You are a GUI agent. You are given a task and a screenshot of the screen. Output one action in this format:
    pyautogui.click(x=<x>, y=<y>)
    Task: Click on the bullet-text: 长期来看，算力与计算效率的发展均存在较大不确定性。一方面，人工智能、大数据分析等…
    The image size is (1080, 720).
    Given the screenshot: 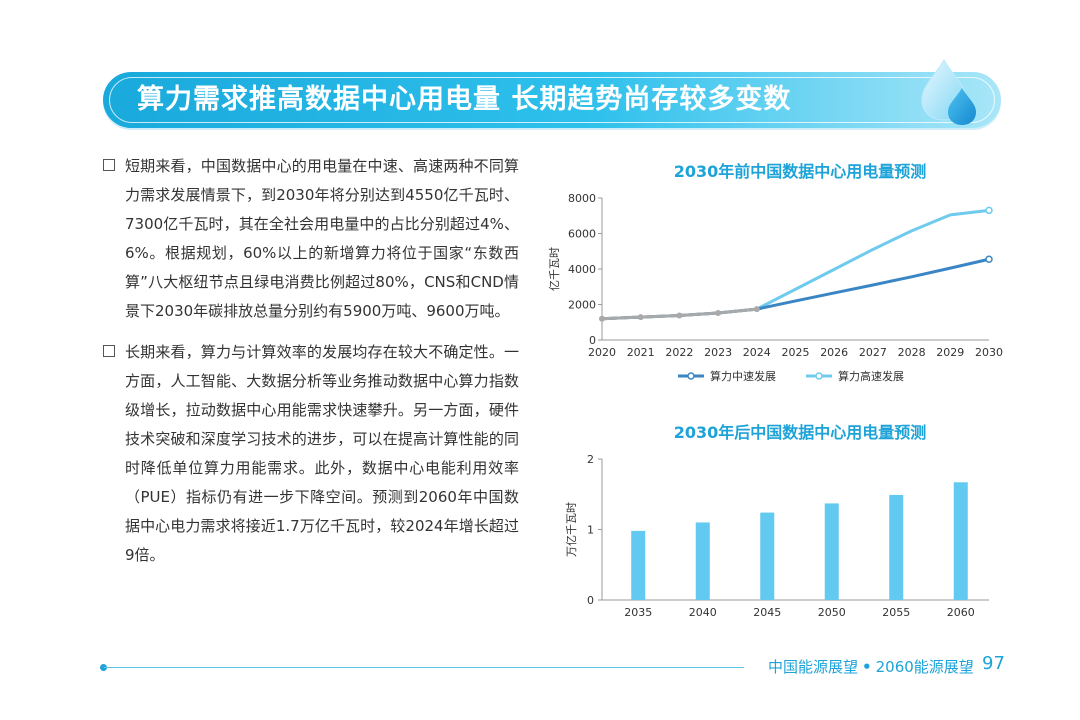 What is the action you would take?
    pyautogui.click(x=322, y=453)
    